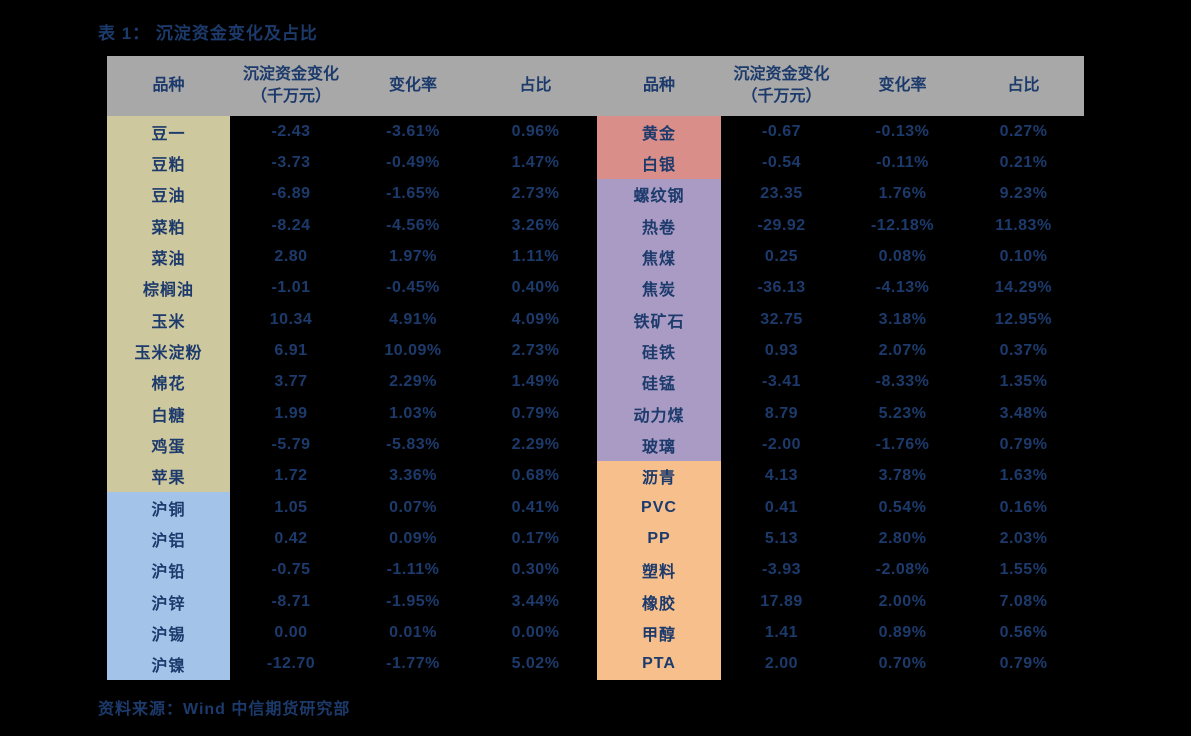 The image size is (1191, 736). Describe the element at coordinates (902, 632) in the screenshot. I see `cell-rate: 0.89%` at that location.